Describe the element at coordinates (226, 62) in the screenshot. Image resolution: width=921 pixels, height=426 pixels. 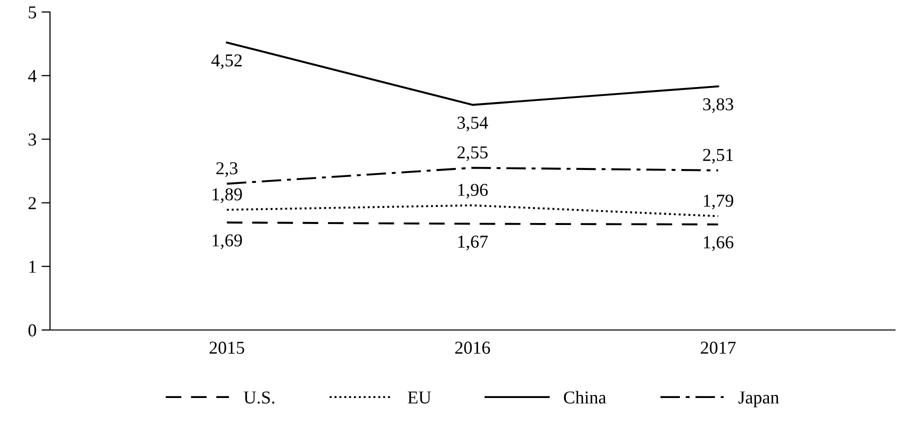
I see `data-label: 4,52` at that location.